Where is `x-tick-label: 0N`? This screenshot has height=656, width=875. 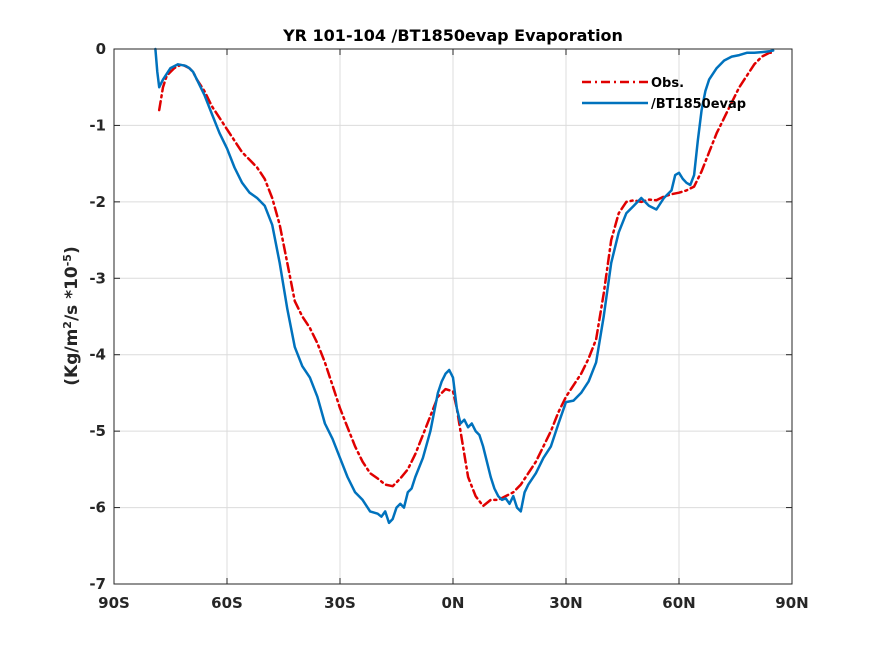
x-tick-label: 0N is located at coordinates (453, 603).